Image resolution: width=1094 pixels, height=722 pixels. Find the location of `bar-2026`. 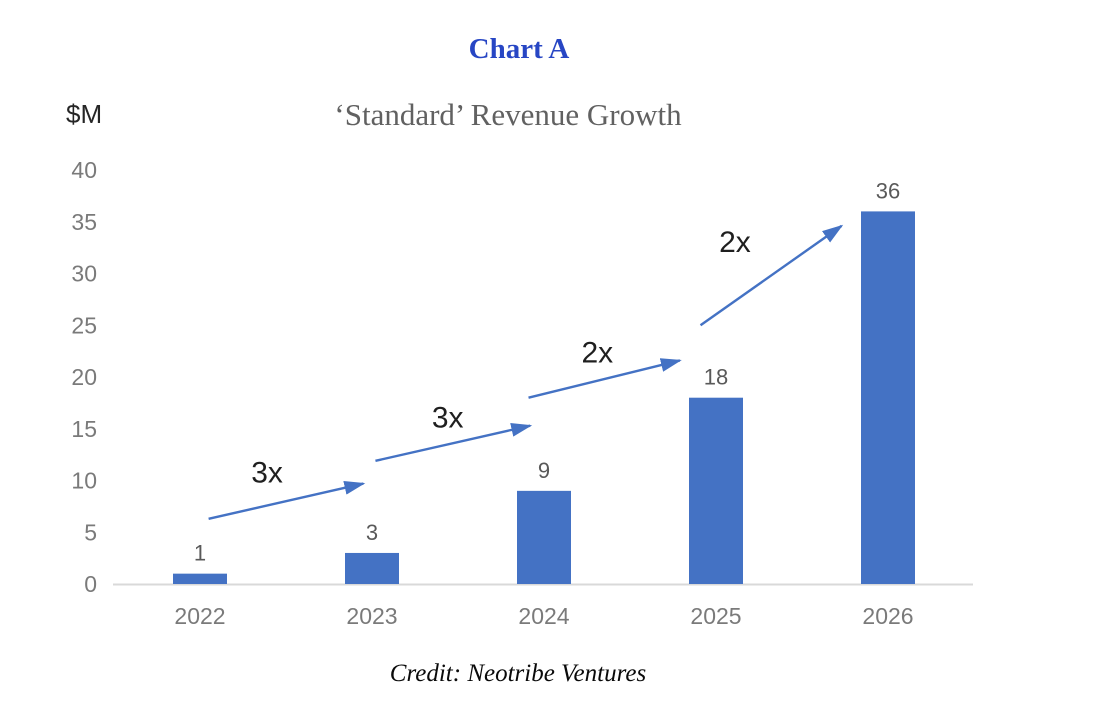

bar-2026 is located at coordinates (888, 397).